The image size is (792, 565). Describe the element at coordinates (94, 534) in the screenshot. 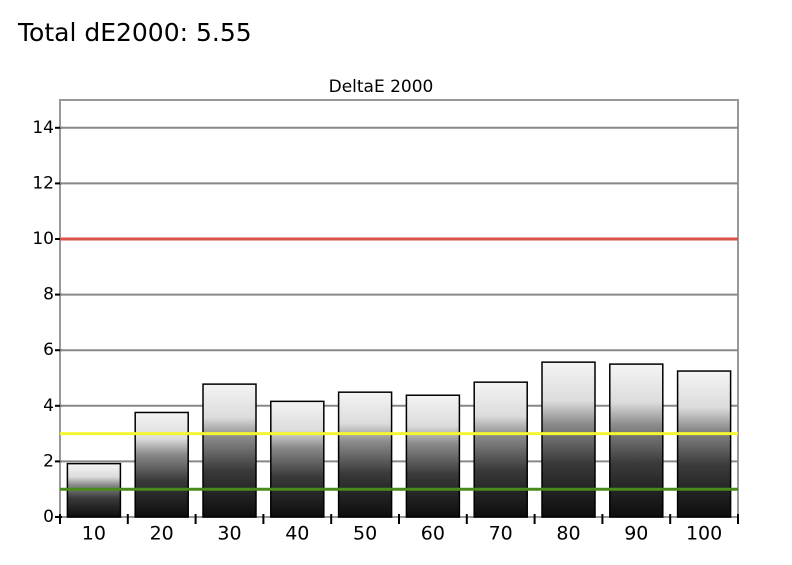

I see `x-tick-label: 10` at that location.